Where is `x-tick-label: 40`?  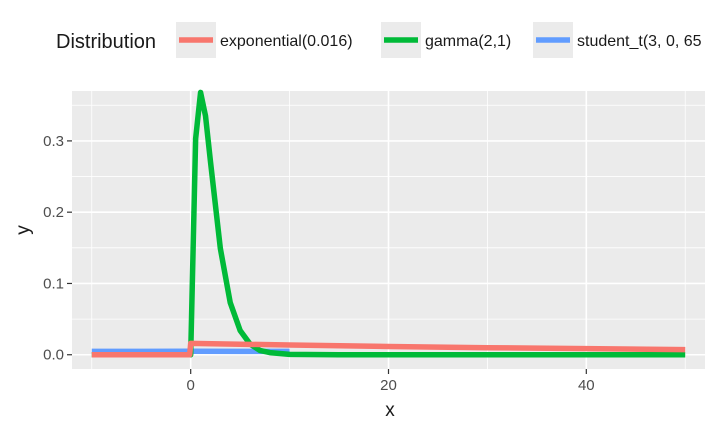 x-tick-label: 40 is located at coordinates (586, 385).